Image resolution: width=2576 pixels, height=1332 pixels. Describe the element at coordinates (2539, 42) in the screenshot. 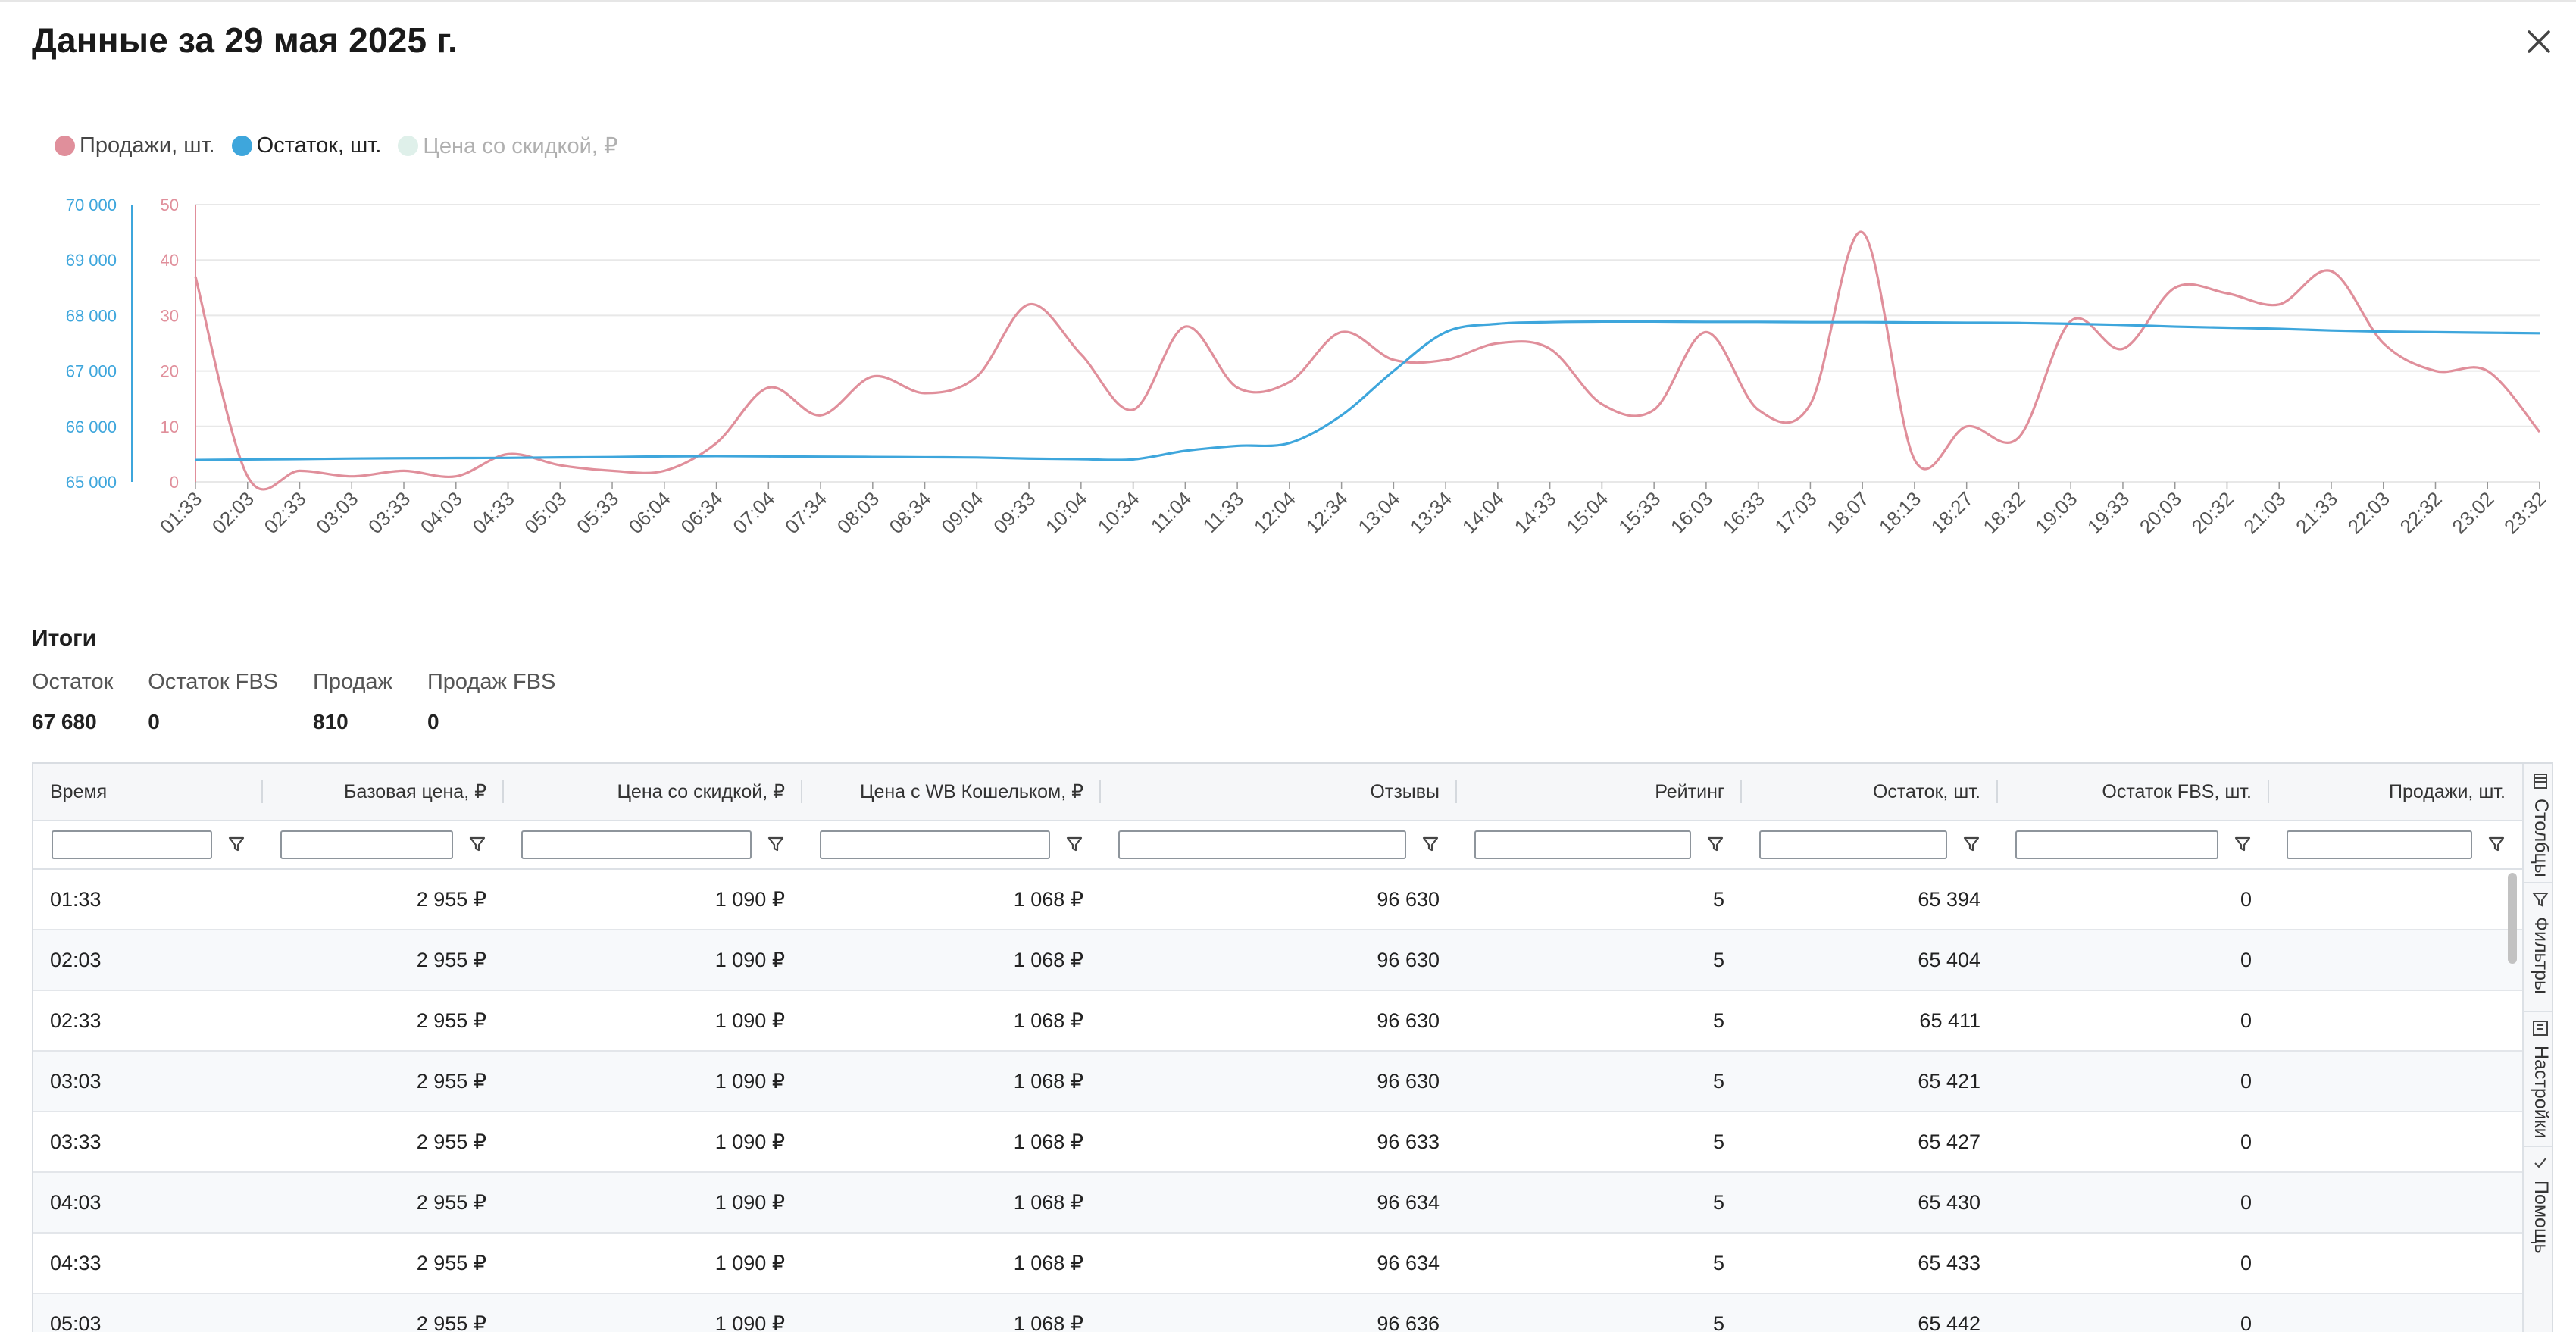

I see `close-icon` at that location.